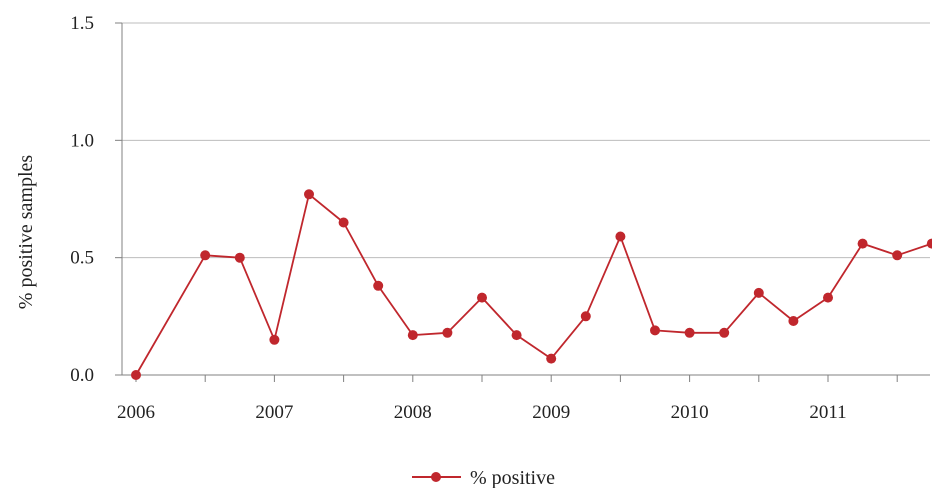 This screenshot has height=488, width=932. Describe the element at coordinates (82, 23) in the screenshot. I see `y-tick-label: 1.5` at that location.